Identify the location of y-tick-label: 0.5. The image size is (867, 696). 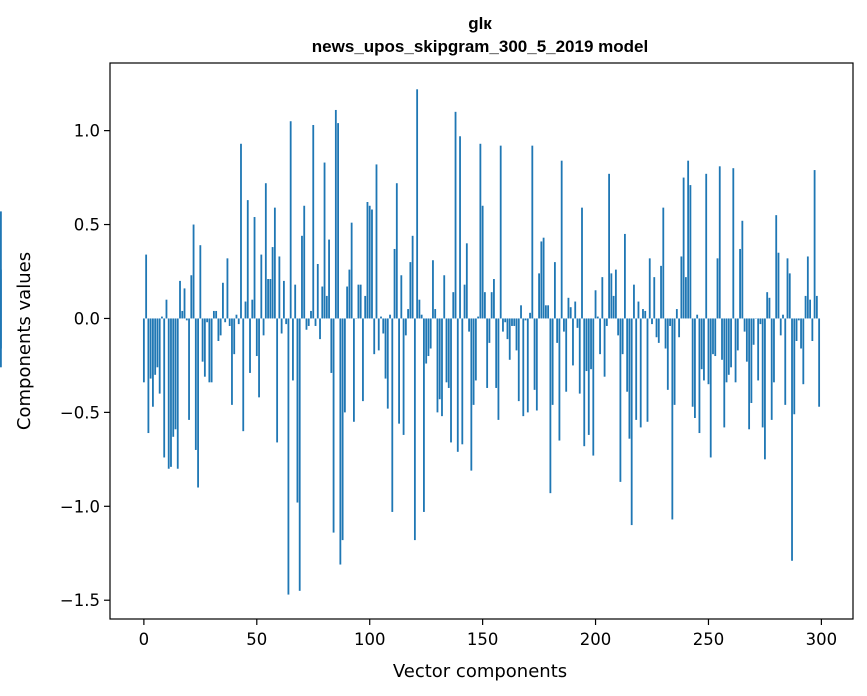
(87, 225).